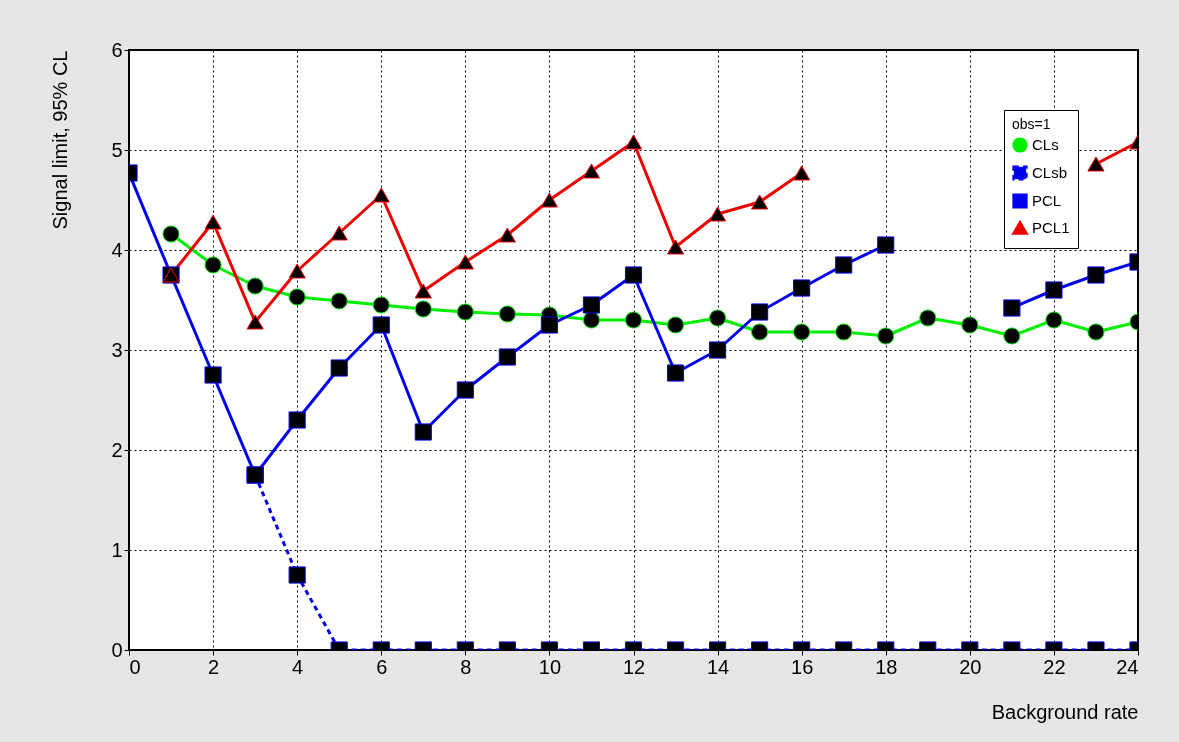 The width and height of the screenshot is (1179, 742). What do you see at coordinates (550, 666) in the screenshot?
I see `x-tick-label: 10` at bounding box center [550, 666].